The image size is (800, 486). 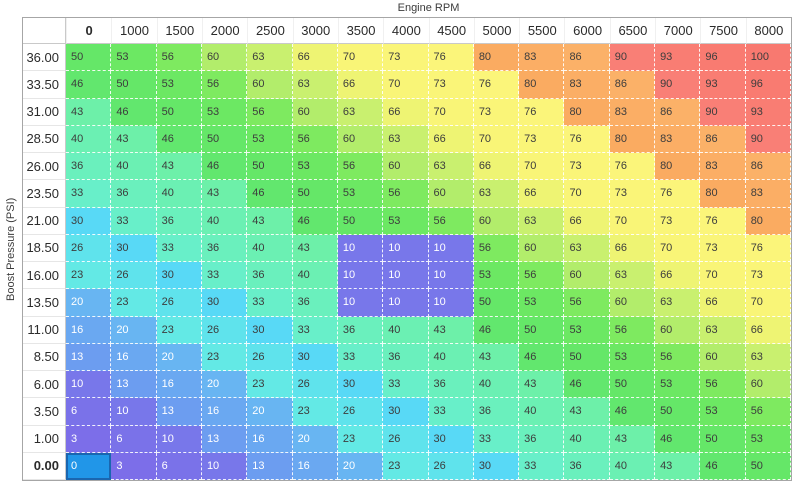 What do you see at coordinates (44, 303) in the screenshot?
I see `row-header: 13.50` at bounding box center [44, 303].